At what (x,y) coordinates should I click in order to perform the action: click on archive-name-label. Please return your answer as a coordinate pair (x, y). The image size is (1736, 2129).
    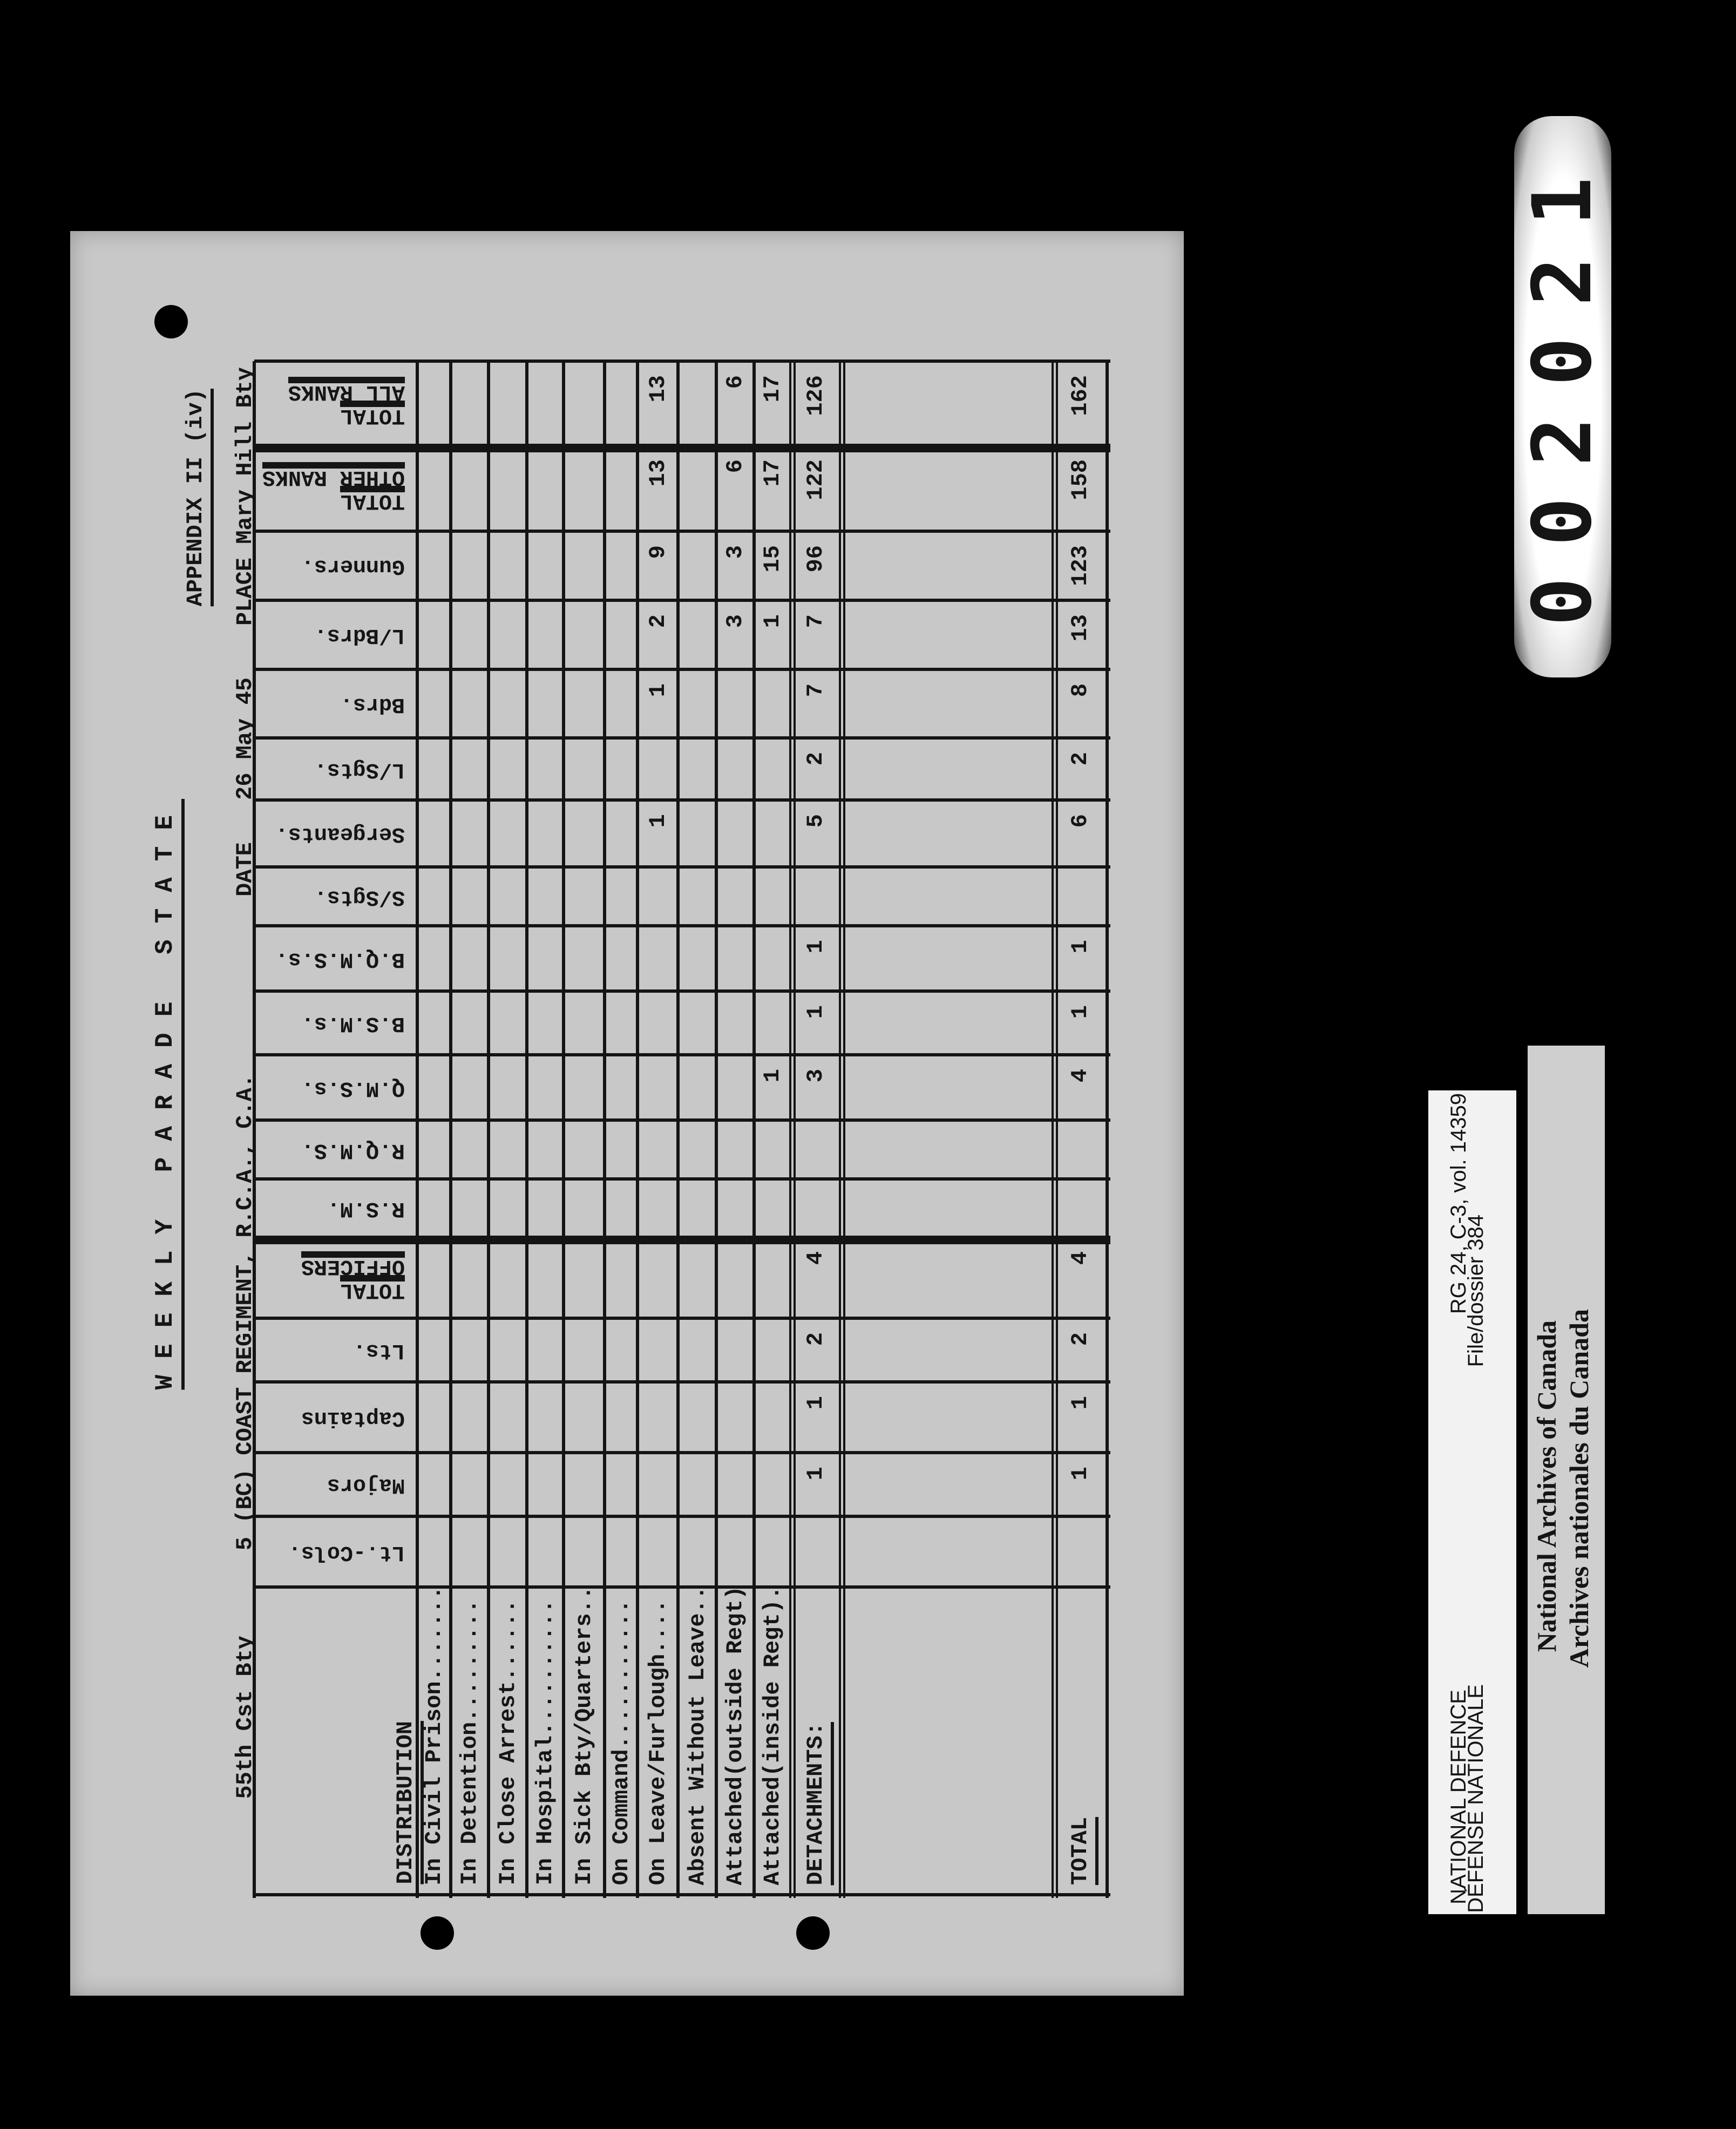
    Looking at the image, I should click on (1566, 1480).